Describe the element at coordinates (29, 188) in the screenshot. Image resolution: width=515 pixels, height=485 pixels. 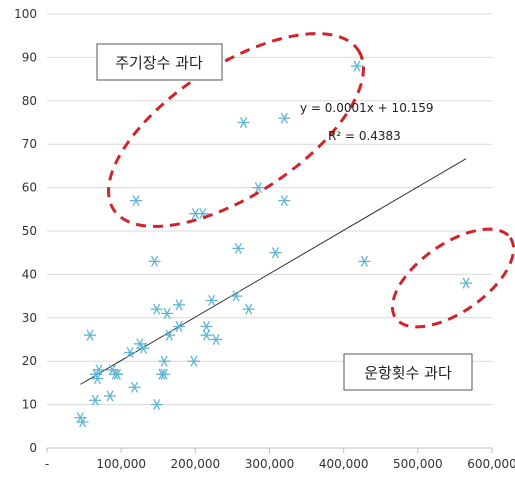
I see `y-tick-label: 60` at that location.